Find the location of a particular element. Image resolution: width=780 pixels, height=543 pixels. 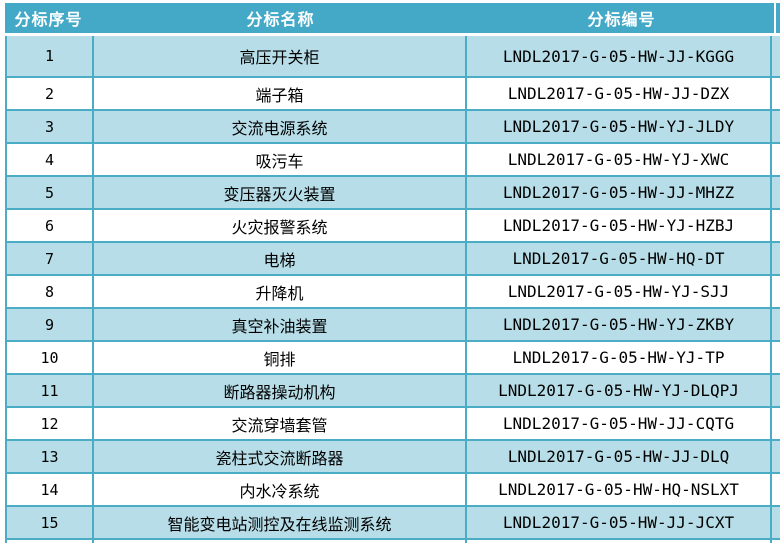

code-value: LNDL2017-G-05-HW-YJ-HZBJ is located at coordinates (618, 225).